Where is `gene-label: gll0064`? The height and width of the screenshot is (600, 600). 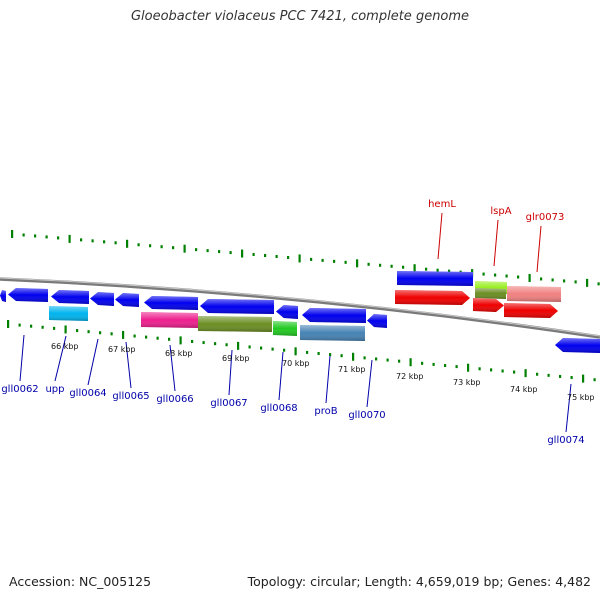 gene-label: gll0064 is located at coordinates (87, 393).